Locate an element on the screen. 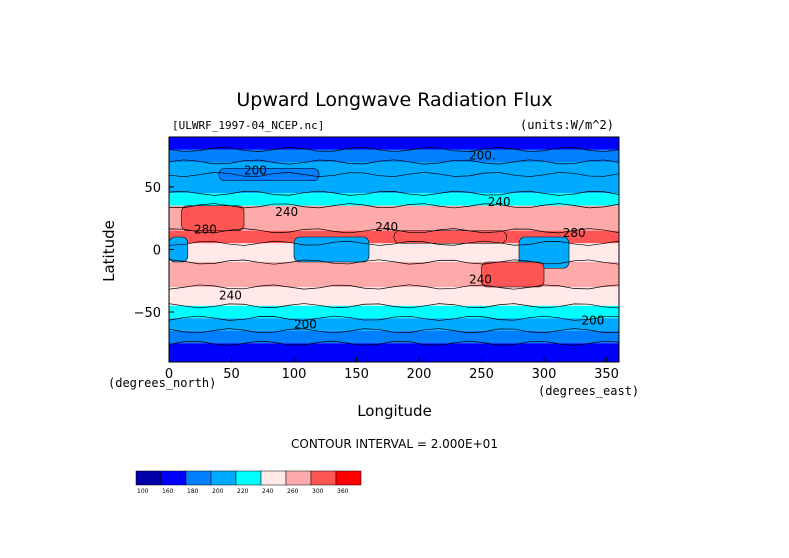  y-axis-label: Latitude is located at coordinates (109, 251).